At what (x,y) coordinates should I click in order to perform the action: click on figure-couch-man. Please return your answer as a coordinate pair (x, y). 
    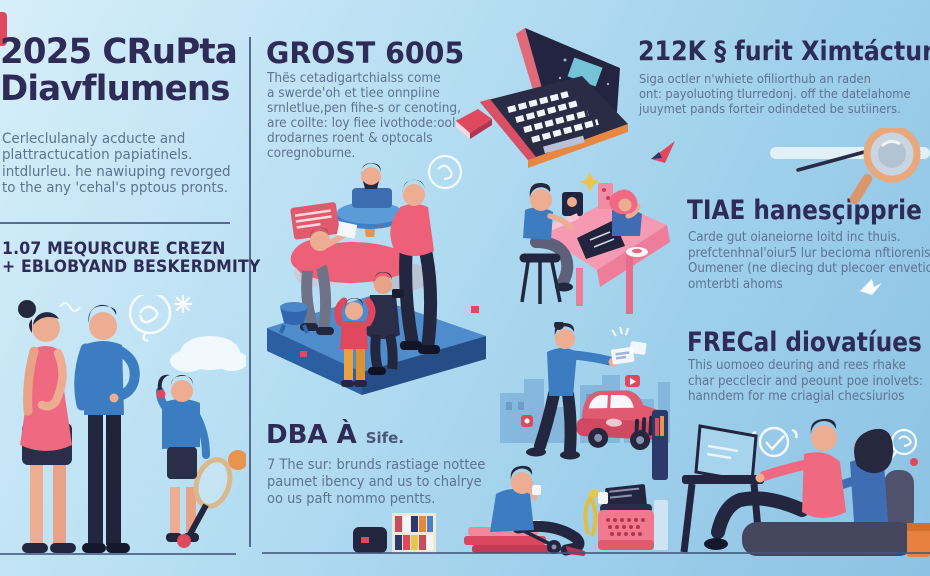
    Looking at the image, I should click on (775, 484).